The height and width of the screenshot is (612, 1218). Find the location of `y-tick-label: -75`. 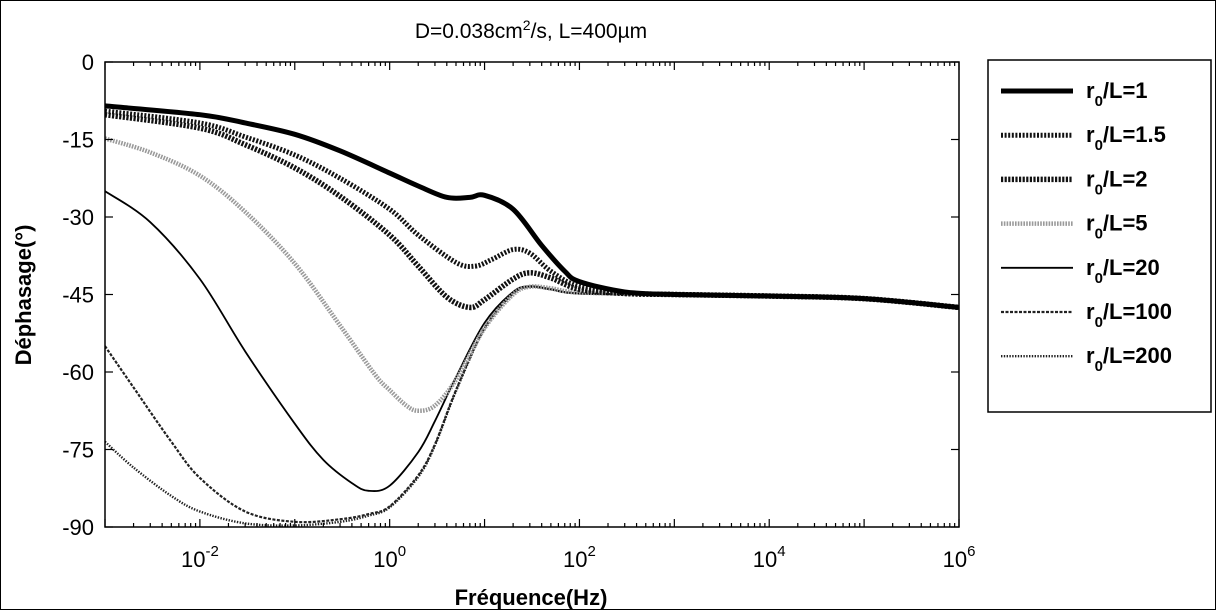

y-tick-label: -75 is located at coordinates (78, 450).